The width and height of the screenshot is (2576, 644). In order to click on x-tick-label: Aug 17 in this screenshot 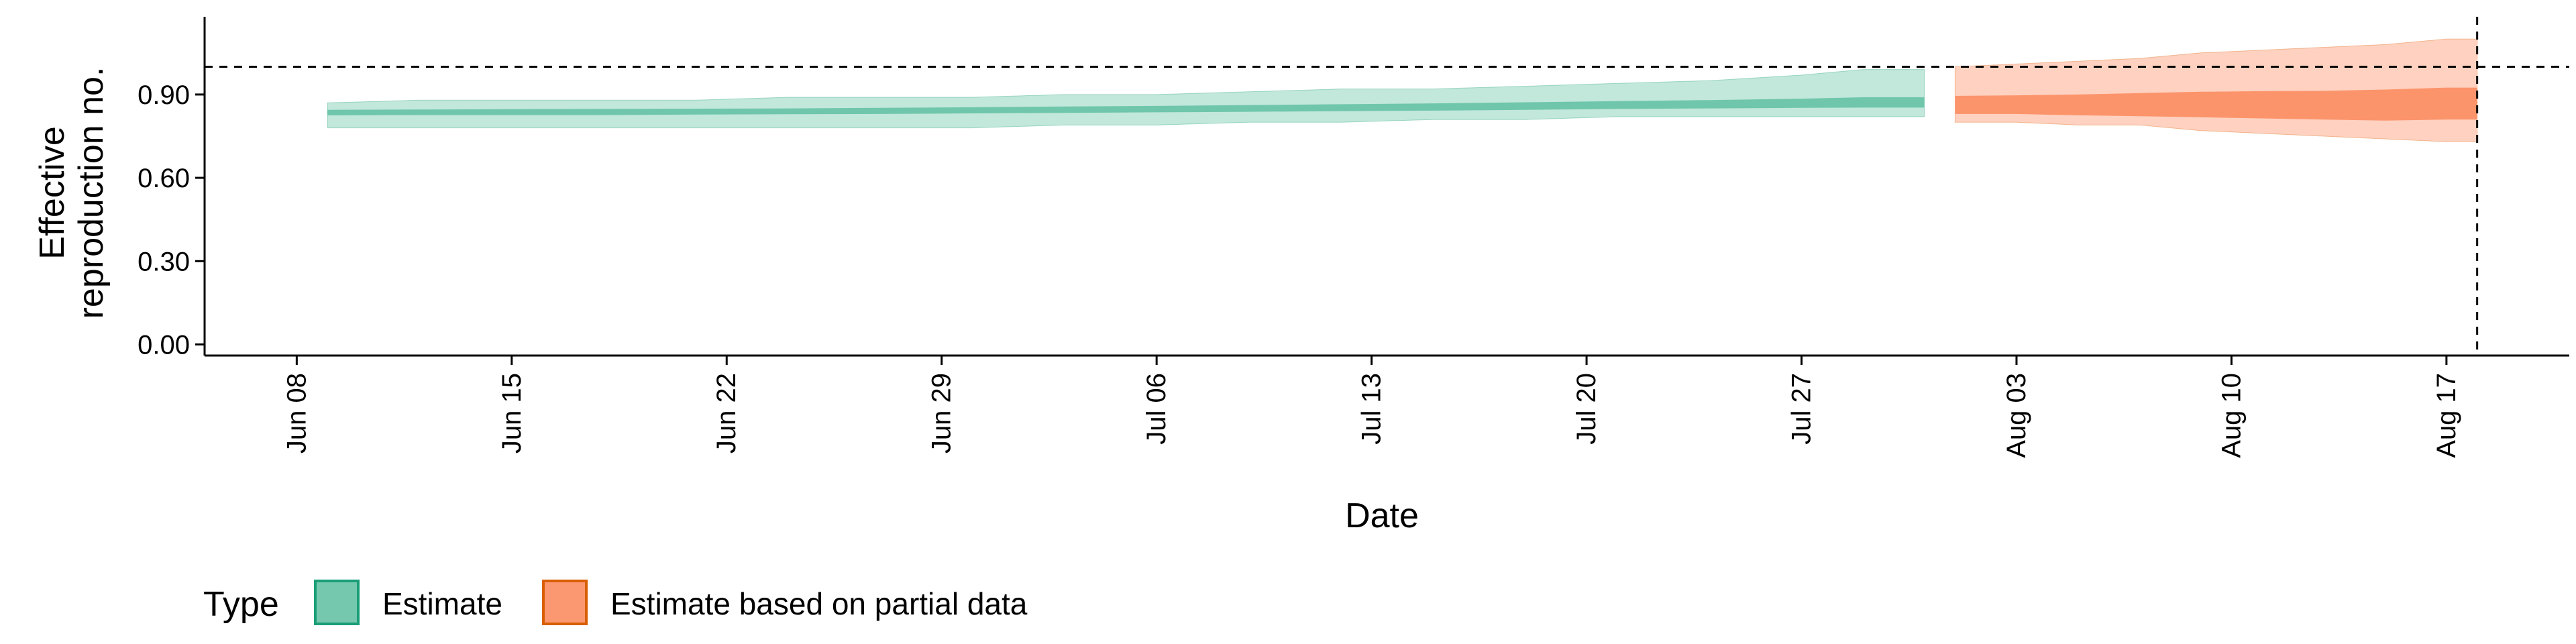, I will do `click(2446, 415)`.